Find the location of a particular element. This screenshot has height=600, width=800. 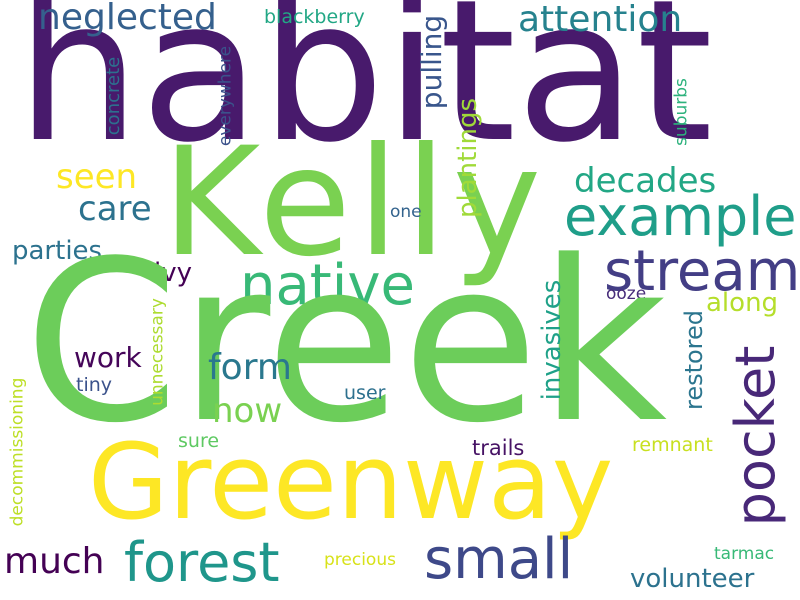

word-stream: stream is located at coordinates (702, 271).